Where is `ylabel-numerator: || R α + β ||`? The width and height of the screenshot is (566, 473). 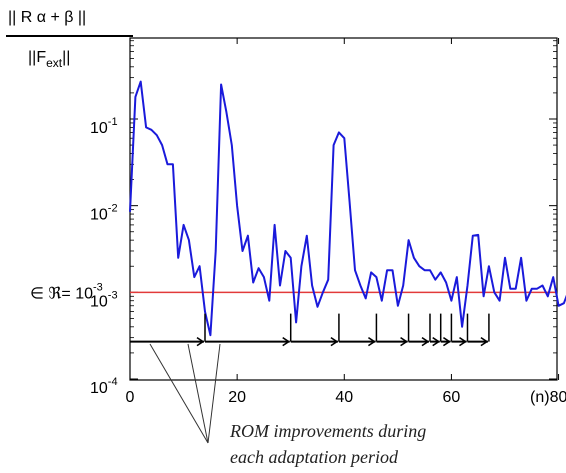 ylabel-numerator: || R α + β || is located at coordinates (47, 17).